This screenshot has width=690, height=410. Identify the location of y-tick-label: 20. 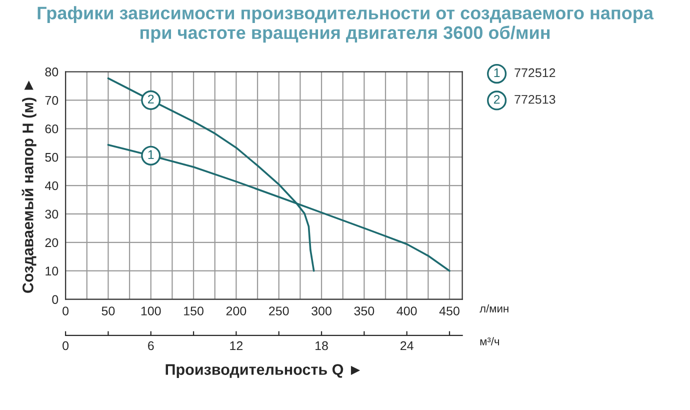
(51, 243).